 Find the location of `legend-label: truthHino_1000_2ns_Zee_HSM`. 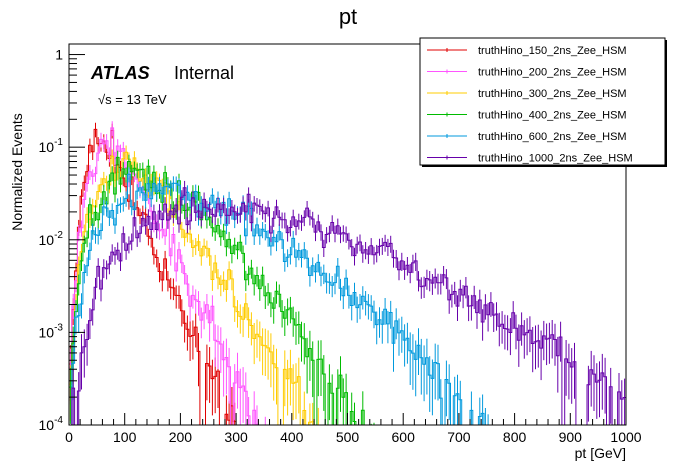

legend-label: truthHino_1000_2ns_Zee_HSM is located at coordinates (555, 159).